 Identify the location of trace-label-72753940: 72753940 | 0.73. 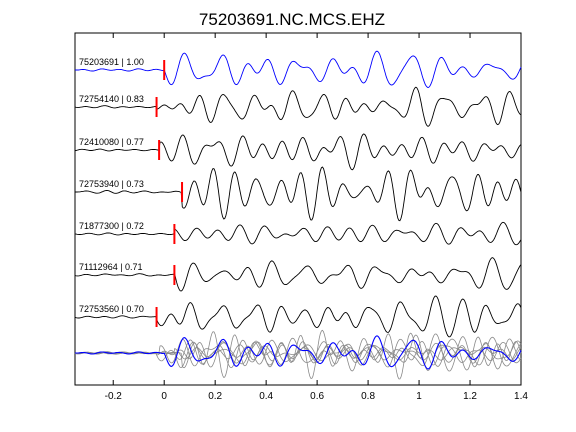
(111, 184).